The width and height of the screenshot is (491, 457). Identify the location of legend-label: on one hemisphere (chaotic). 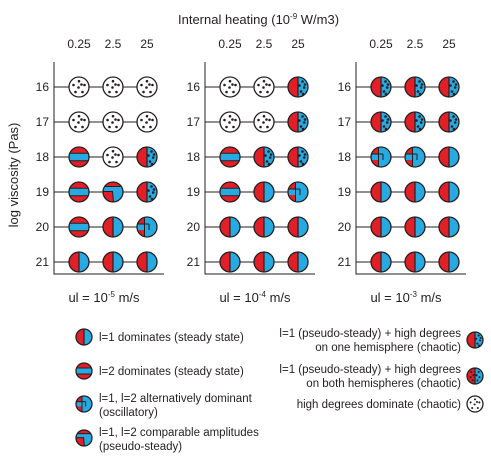
(388, 348).